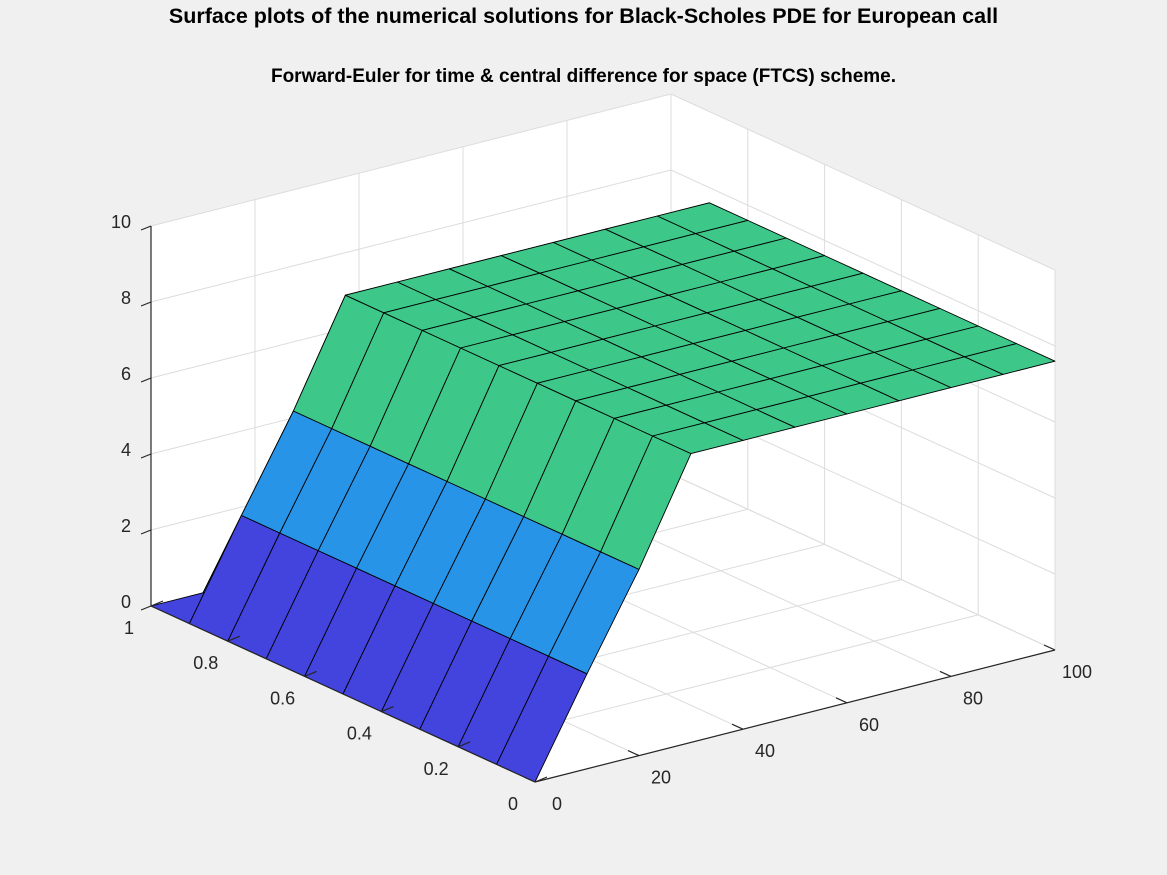 The image size is (1167, 875). I want to click on x-tick-label: 20, so click(661, 778).